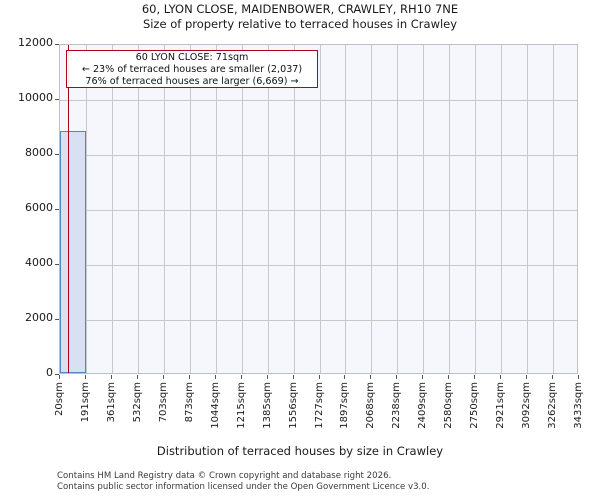 The height and width of the screenshot is (500, 600). What do you see at coordinates (267, 405) in the screenshot?
I see `x-tick-label: 1385sqm` at bounding box center [267, 405].